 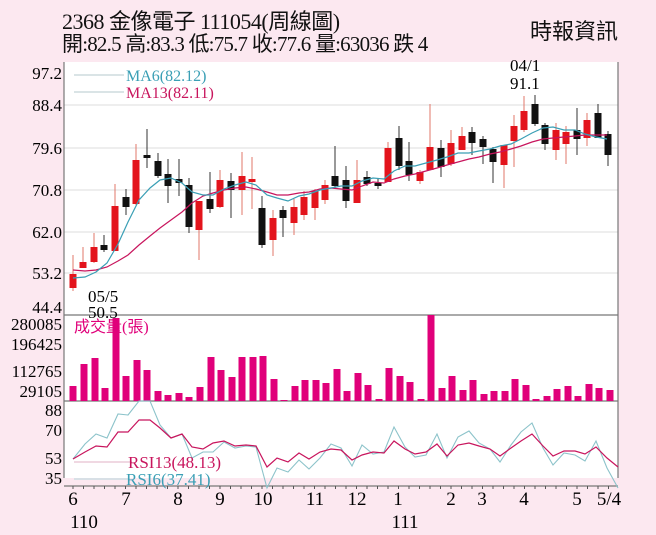 I want to click on svg-text: 7, so click(x=126, y=499).